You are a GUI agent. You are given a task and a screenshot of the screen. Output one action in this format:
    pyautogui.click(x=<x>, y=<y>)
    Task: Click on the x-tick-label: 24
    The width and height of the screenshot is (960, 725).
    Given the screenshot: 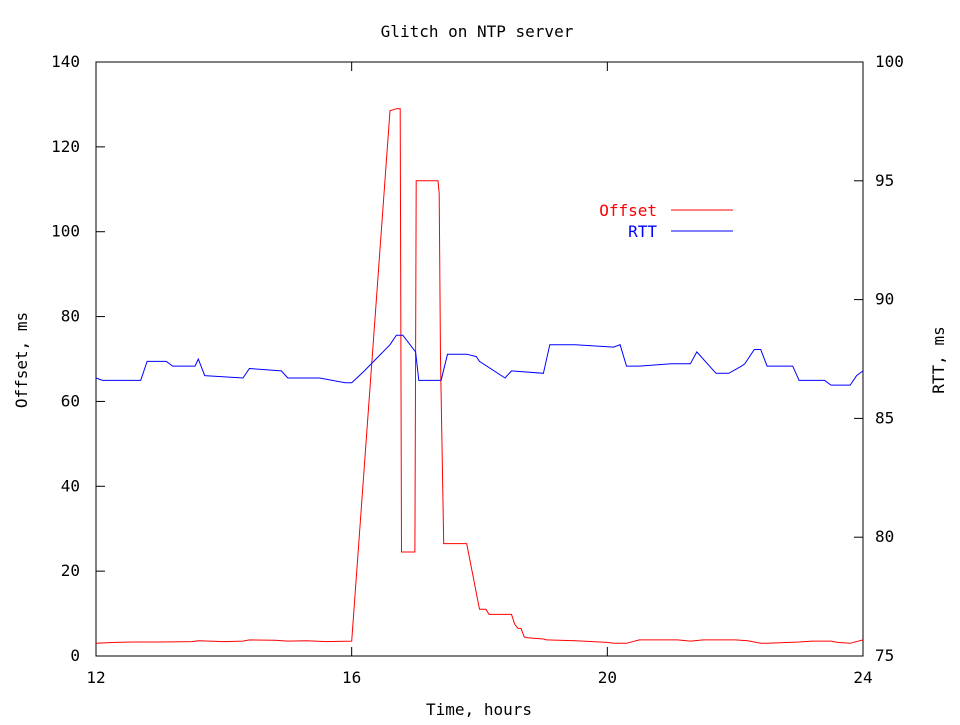 What is the action you would take?
    pyautogui.click(x=862, y=677)
    